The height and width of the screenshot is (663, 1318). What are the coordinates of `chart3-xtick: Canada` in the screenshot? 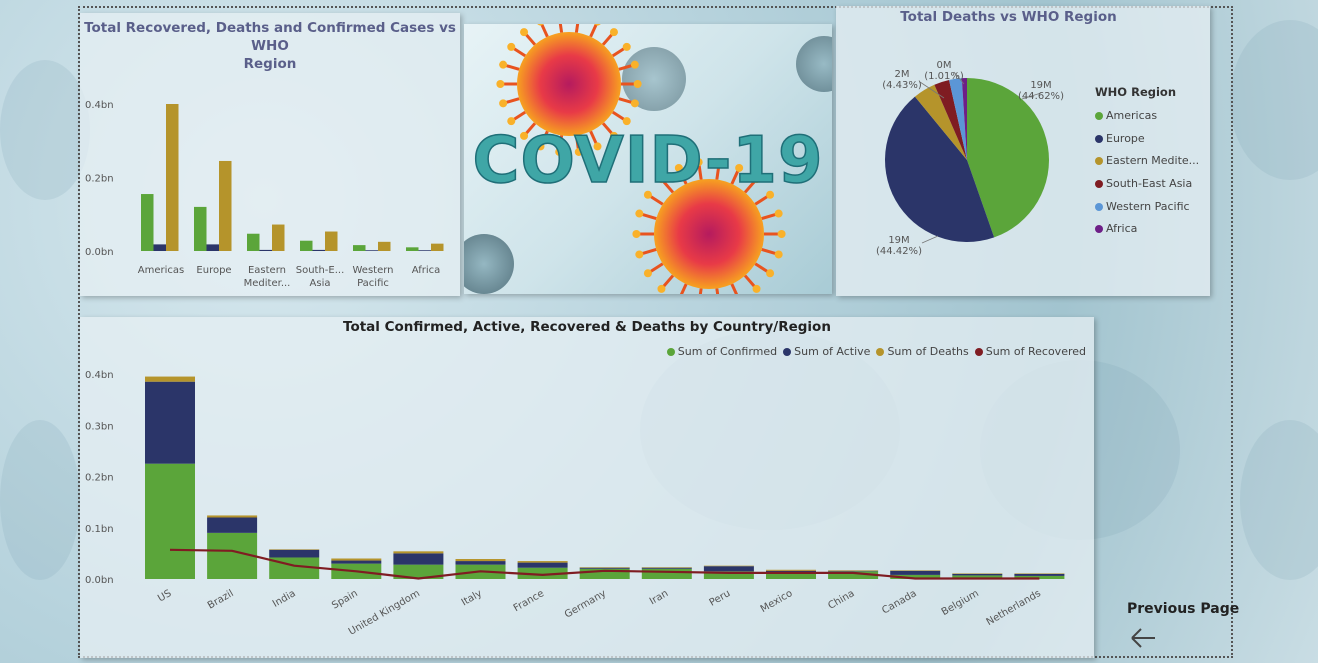 It's located at (899, 602).